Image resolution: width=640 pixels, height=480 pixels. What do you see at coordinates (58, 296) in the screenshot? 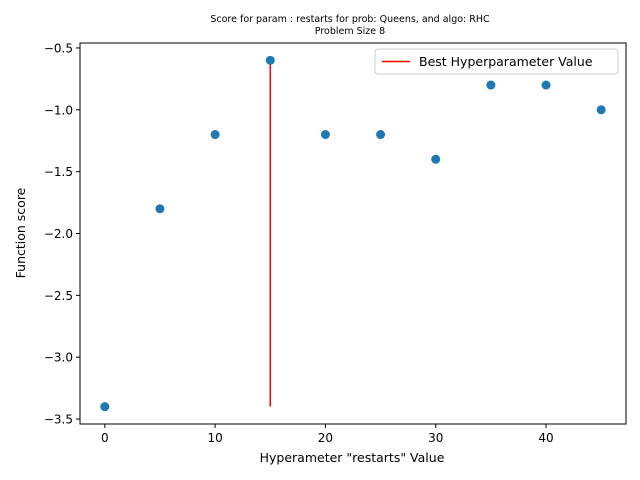
I see `y-tick-label: −2.5` at bounding box center [58, 296].